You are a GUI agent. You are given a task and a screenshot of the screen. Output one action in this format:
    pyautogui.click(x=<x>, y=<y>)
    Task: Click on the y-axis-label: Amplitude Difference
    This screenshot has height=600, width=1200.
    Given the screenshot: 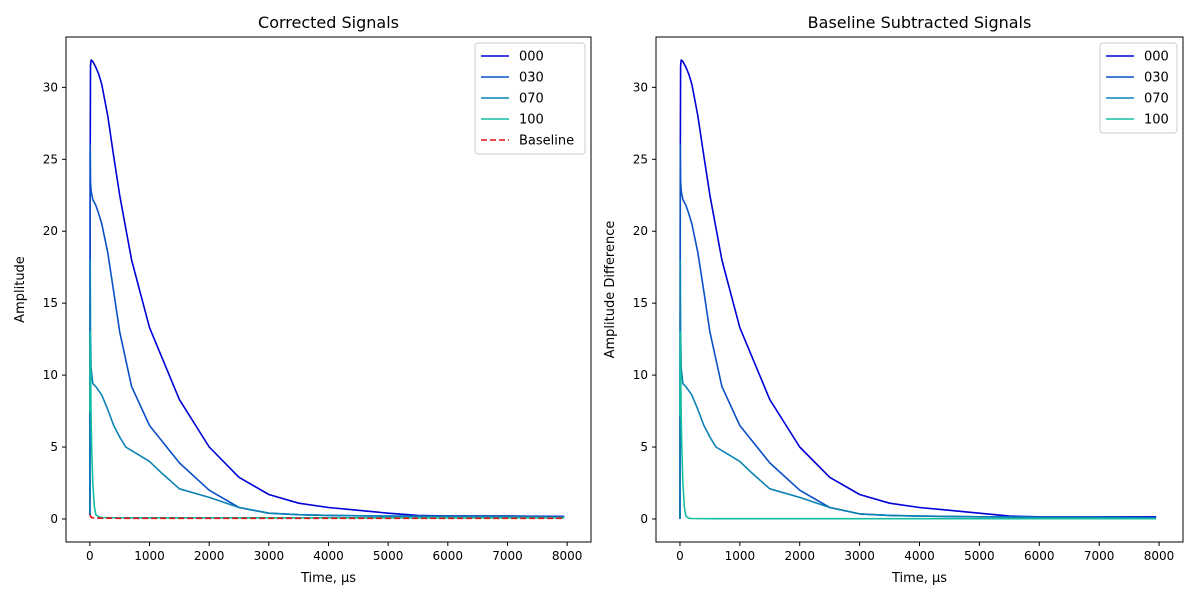 What is the action you would take?
    pyautogui.click(x=610, y=290)
    